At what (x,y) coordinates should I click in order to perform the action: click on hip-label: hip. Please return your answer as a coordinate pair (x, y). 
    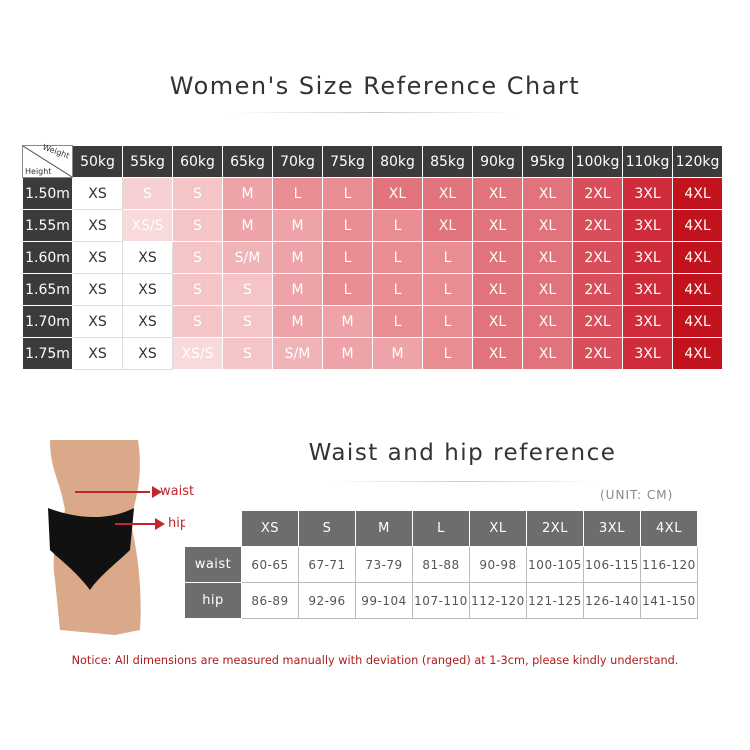
    Looking at the image, I should click on (178, 523).